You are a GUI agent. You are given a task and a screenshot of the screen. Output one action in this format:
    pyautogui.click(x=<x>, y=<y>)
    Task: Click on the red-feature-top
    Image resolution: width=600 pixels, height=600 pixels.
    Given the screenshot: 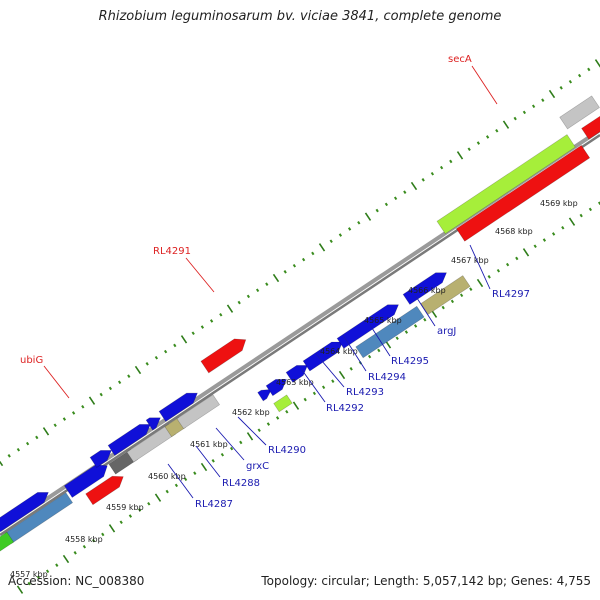 What is the action you would take?
    pyautogui.click(x=590, y=127)
    